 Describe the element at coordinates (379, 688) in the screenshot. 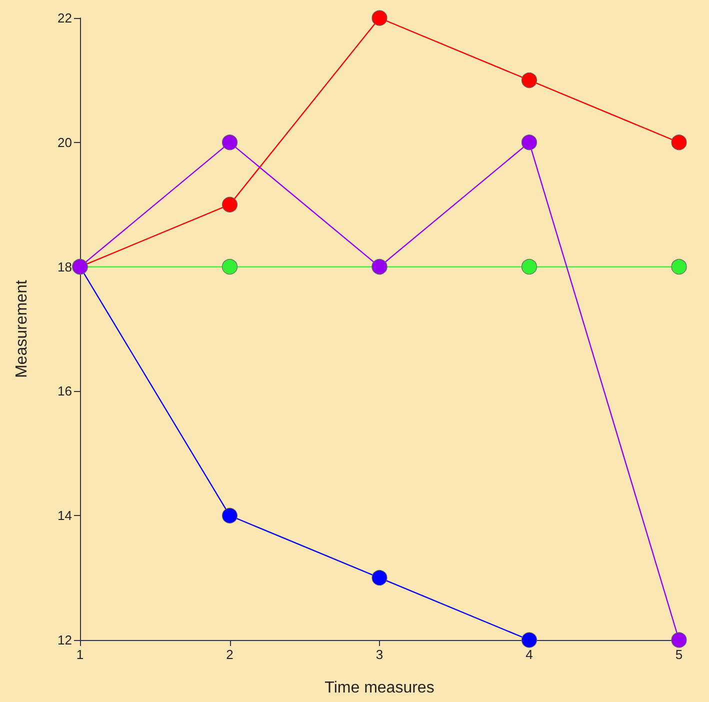

I see `x-axis-title: Time measures` at that location.